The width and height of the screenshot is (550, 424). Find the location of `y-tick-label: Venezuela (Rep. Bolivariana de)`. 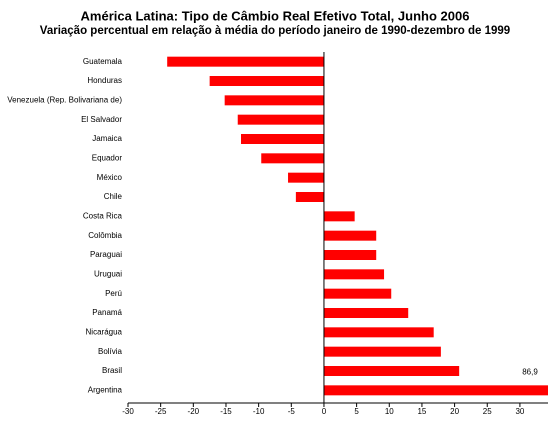

y-tick-label: Venezuela (Rep. Bolivariana de) is located at coordinates (64, 99).